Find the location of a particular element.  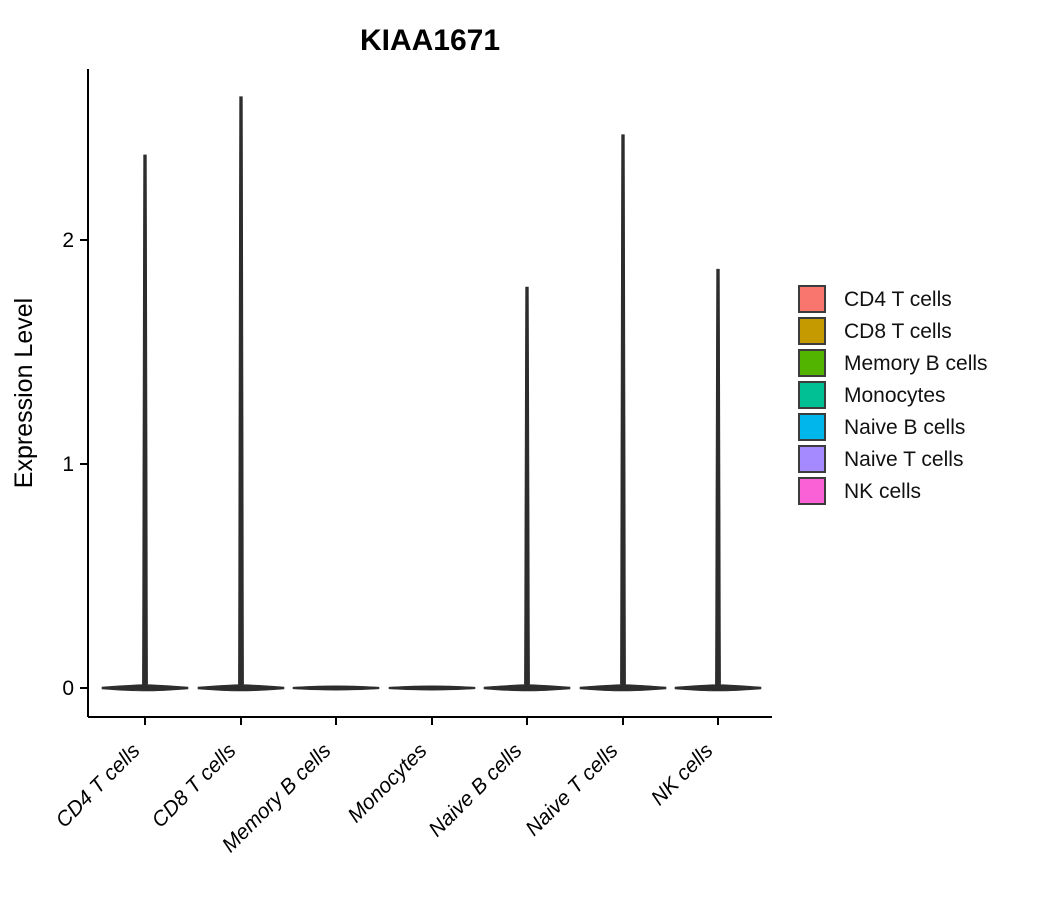

legend-item: CD8 T cells is located at coordinates (893, 331).